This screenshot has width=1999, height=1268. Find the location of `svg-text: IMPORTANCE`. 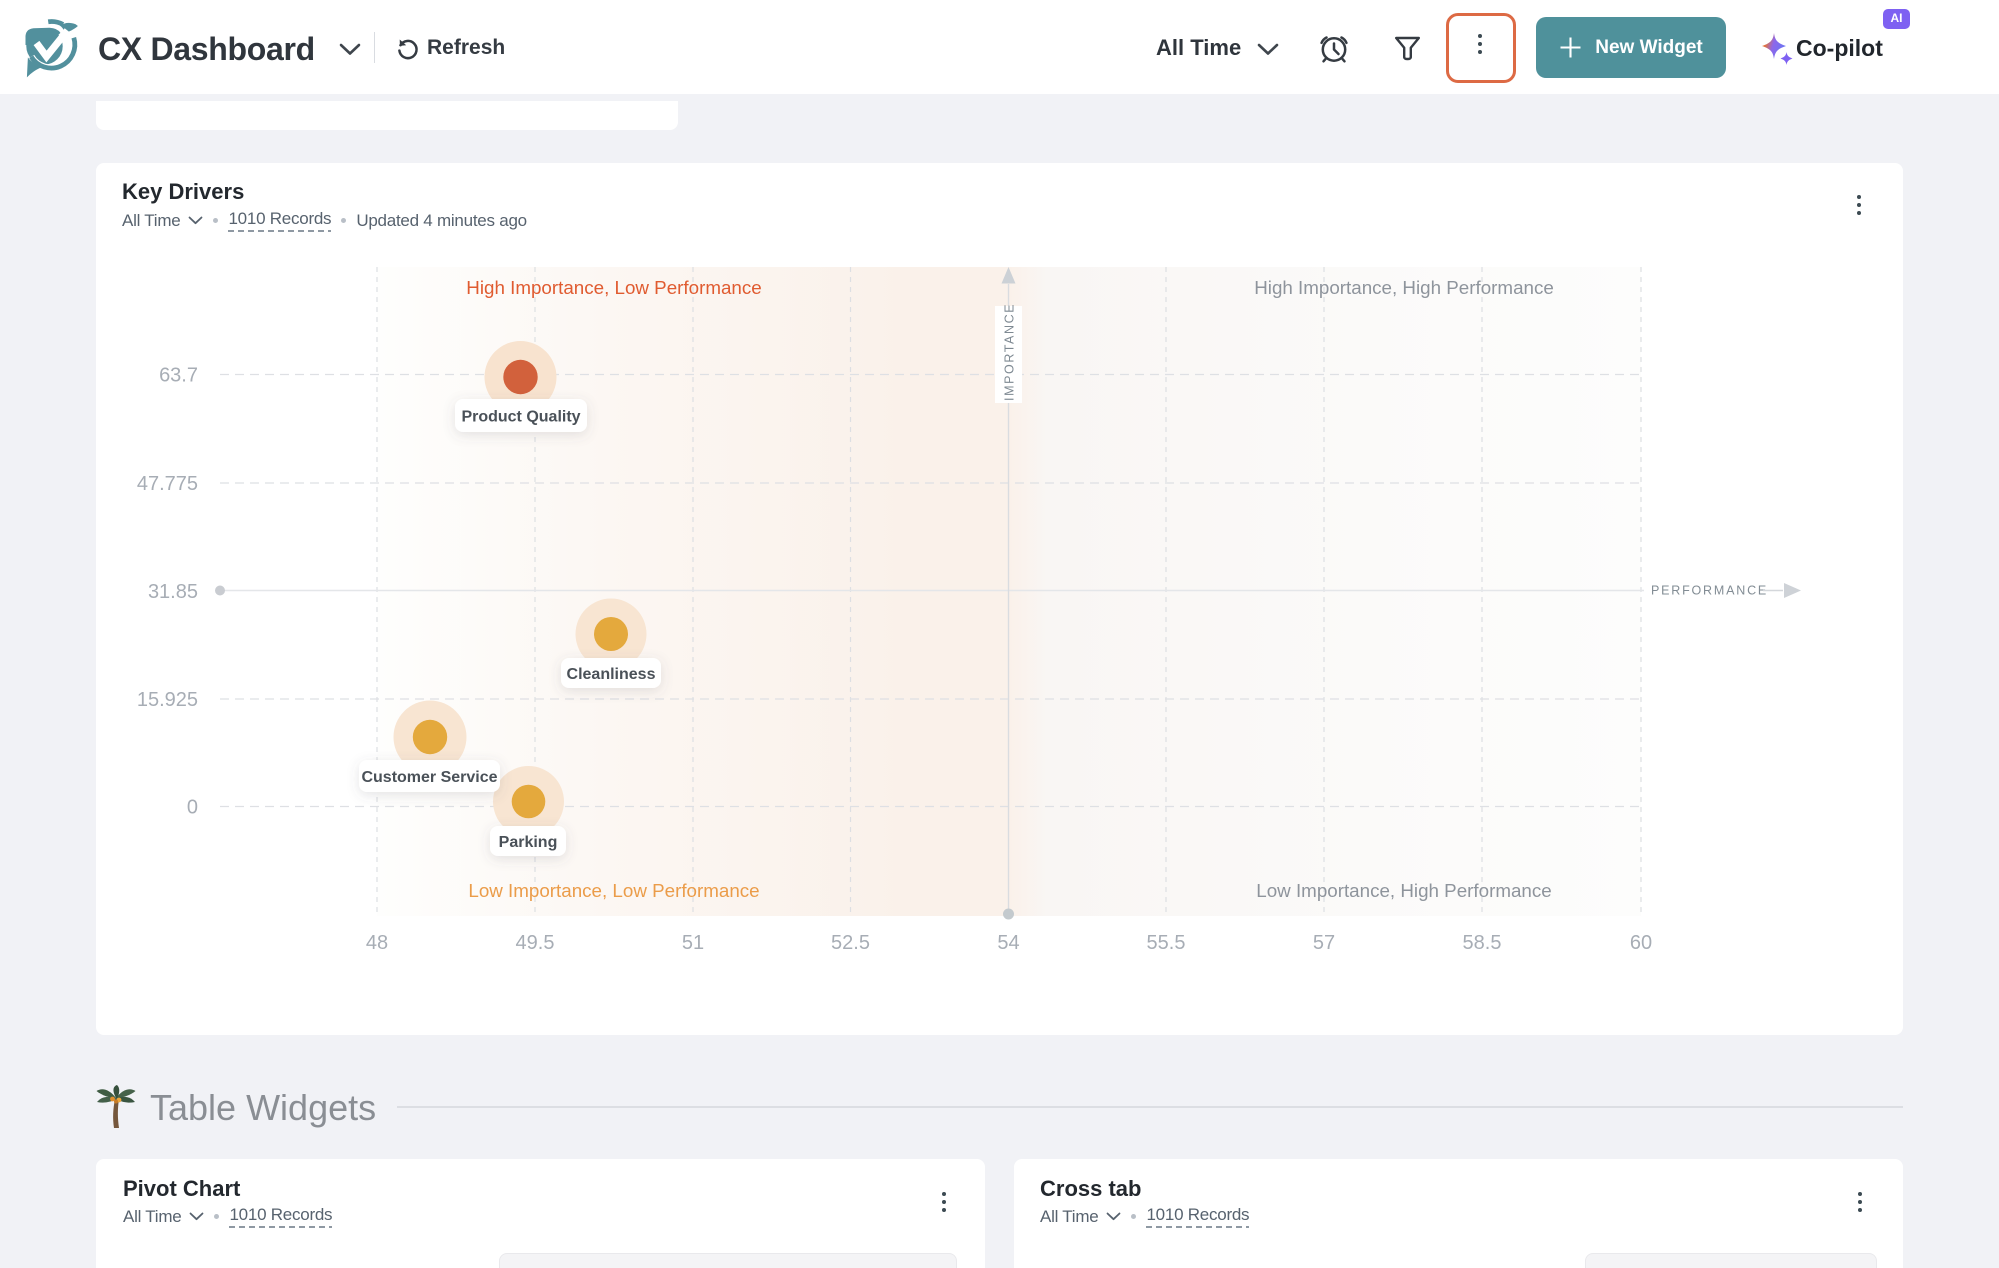

svg-text: IMPORTANCE is located at coordinates (1010, 352).